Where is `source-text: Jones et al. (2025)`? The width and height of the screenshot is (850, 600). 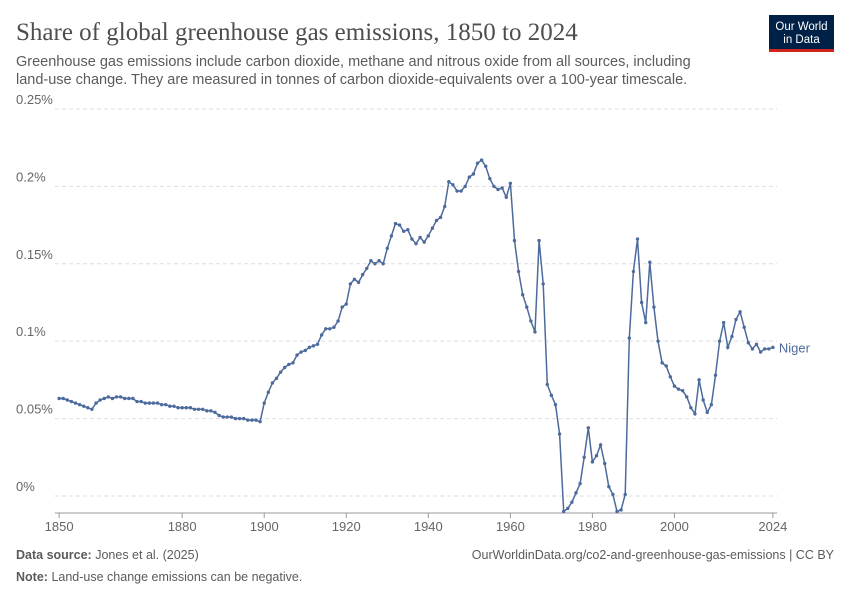
source-text: Jones et al. (2025) is located at coordinates (147, 555).